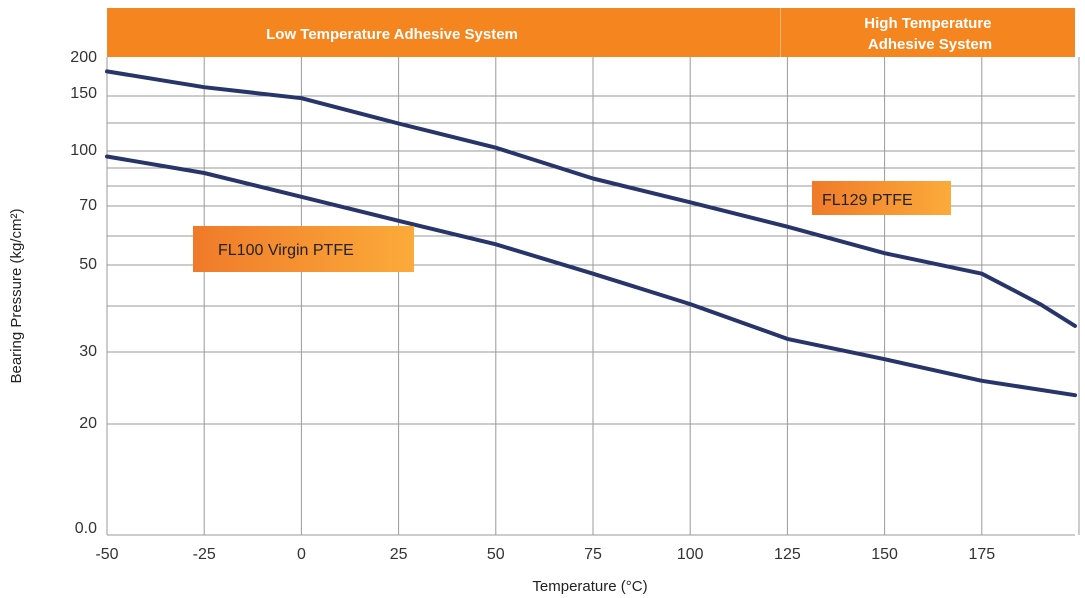 The width and height of the screenshot is (1085, 598). Describe the element at coordinates (690, 554) in the screenshot. I see `x-tick-label: 100` at that location.